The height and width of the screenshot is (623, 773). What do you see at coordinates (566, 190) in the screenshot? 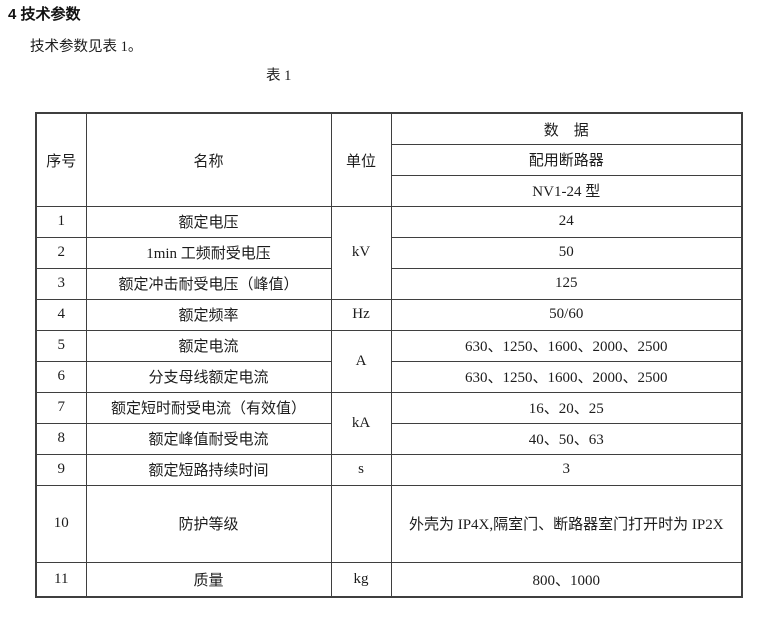
I see `header-data-model: NV1-24 型` at bounding box center [566, 190].